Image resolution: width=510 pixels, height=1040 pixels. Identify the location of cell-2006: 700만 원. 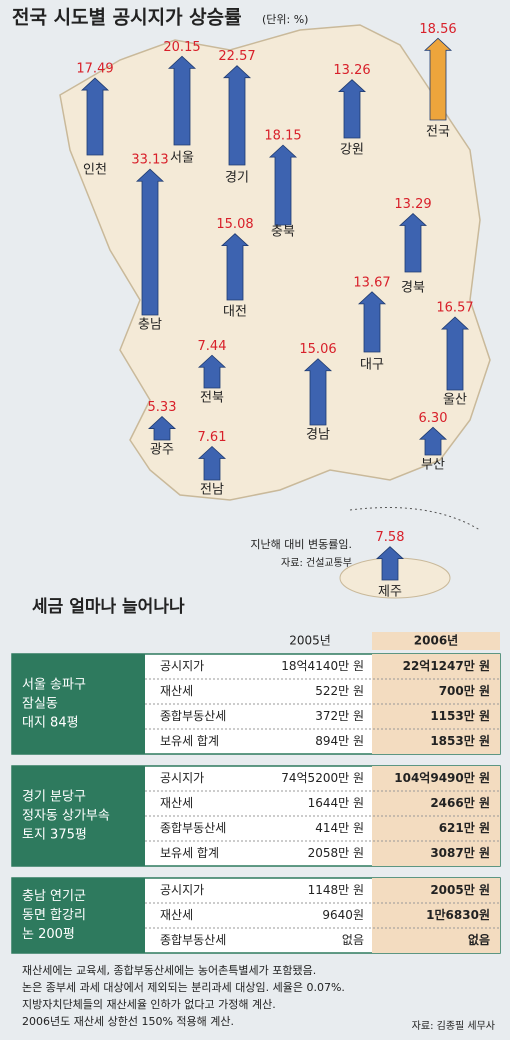
(464, 690).